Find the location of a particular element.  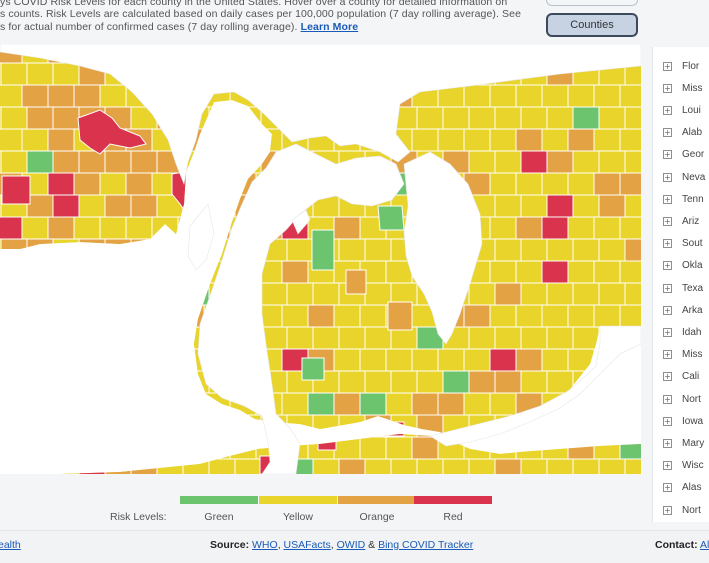

footer-health-link: ealth is located at coordinates (10, 545).